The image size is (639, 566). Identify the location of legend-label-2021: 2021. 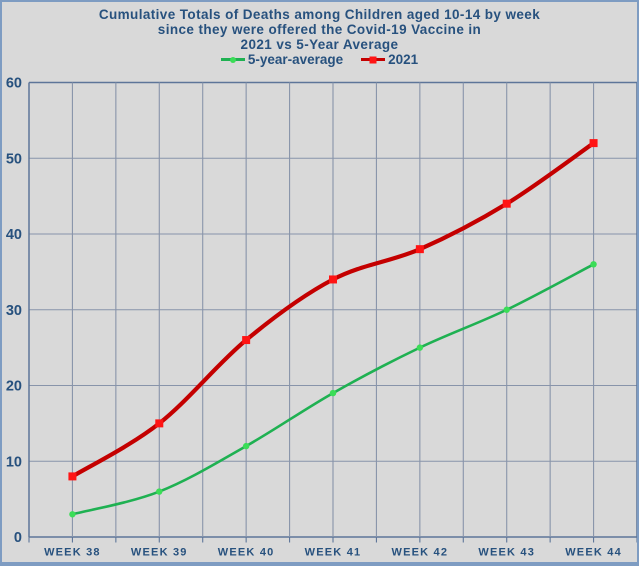
(403, 59).